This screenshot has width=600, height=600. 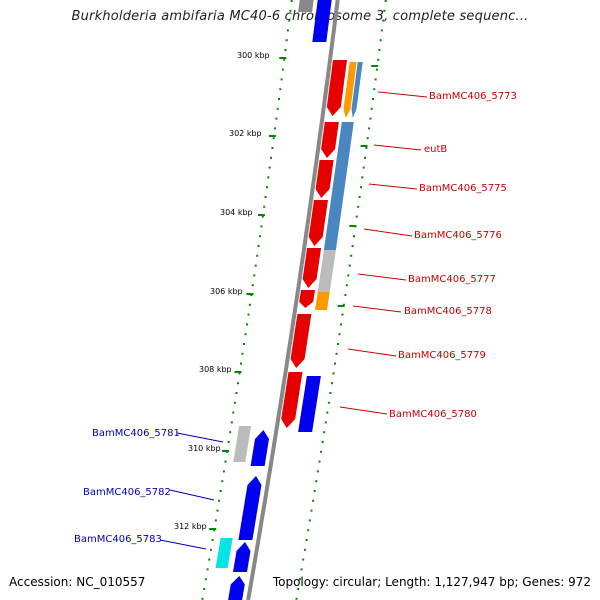 What do you see at coordinates (435, 149) in the screenshot?
I see `gene-label-eutb: eutB` at bounding box center [435, 149].